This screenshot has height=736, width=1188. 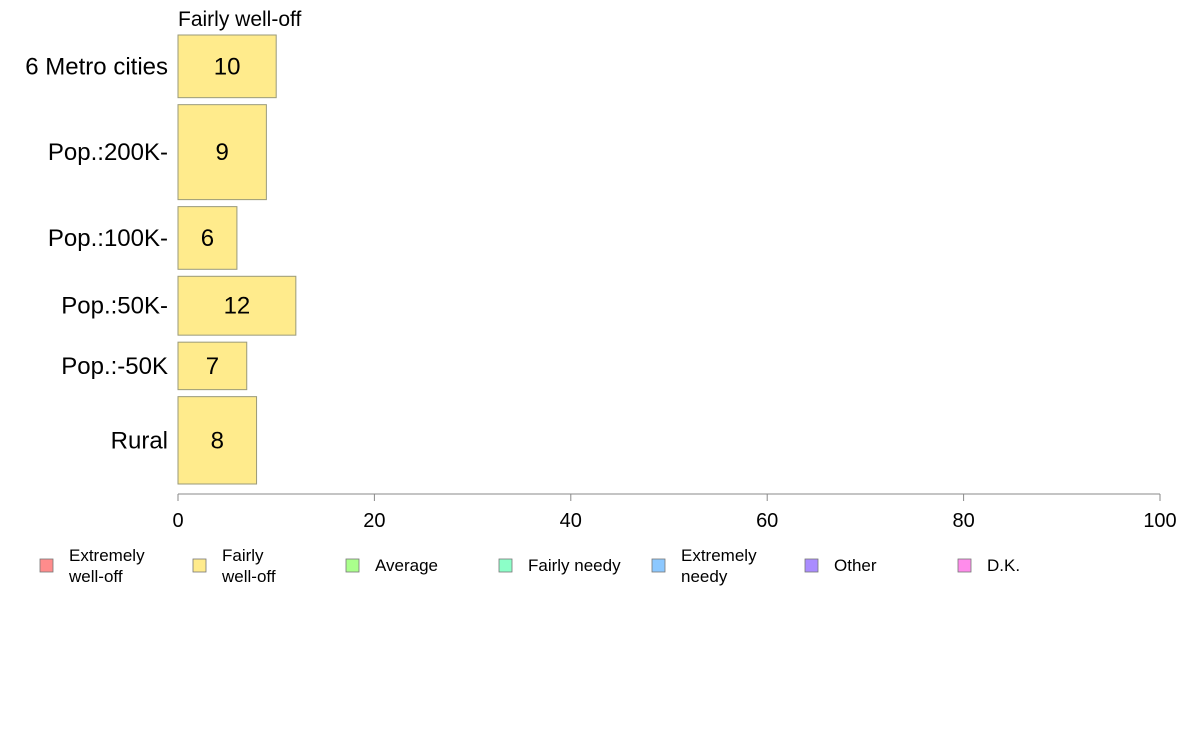 I want to click on legend-item: Fairly needy, so click(x=559, y=565).